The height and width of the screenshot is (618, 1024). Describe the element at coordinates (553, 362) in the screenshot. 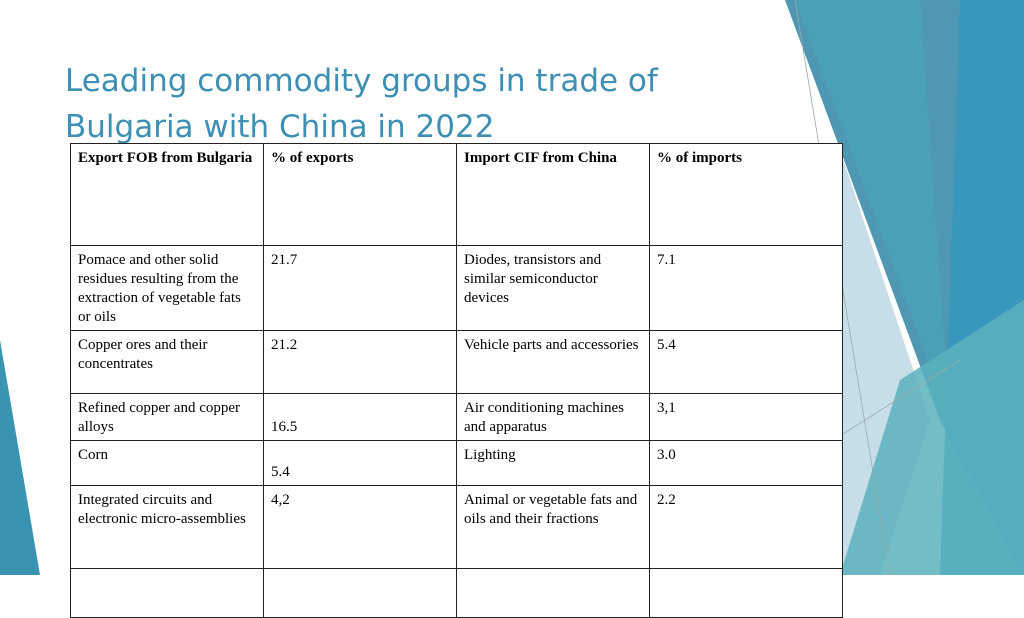

I see `table-cell: Vehicle parts and accessories` at that location.